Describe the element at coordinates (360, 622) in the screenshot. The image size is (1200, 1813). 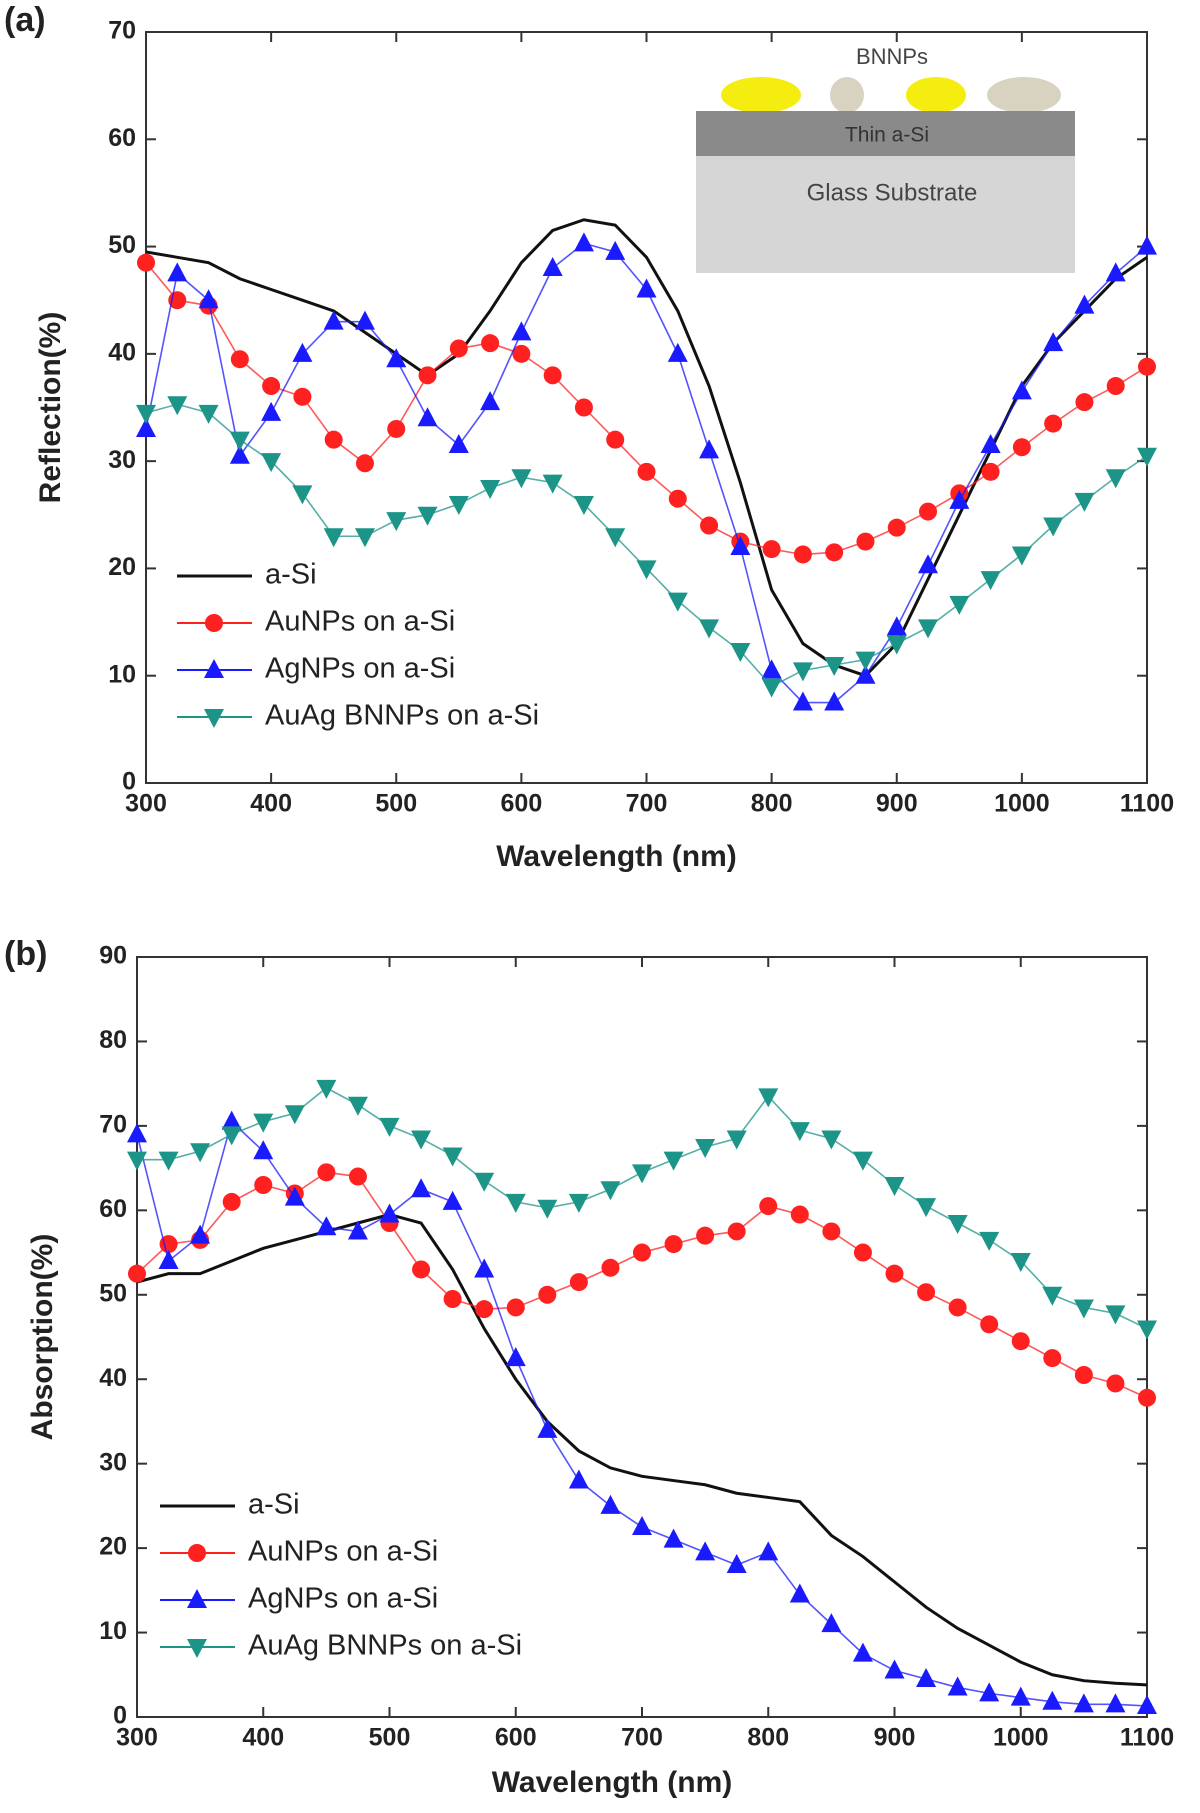
I see `legend-label: AuNPs on a-Si` at that location.